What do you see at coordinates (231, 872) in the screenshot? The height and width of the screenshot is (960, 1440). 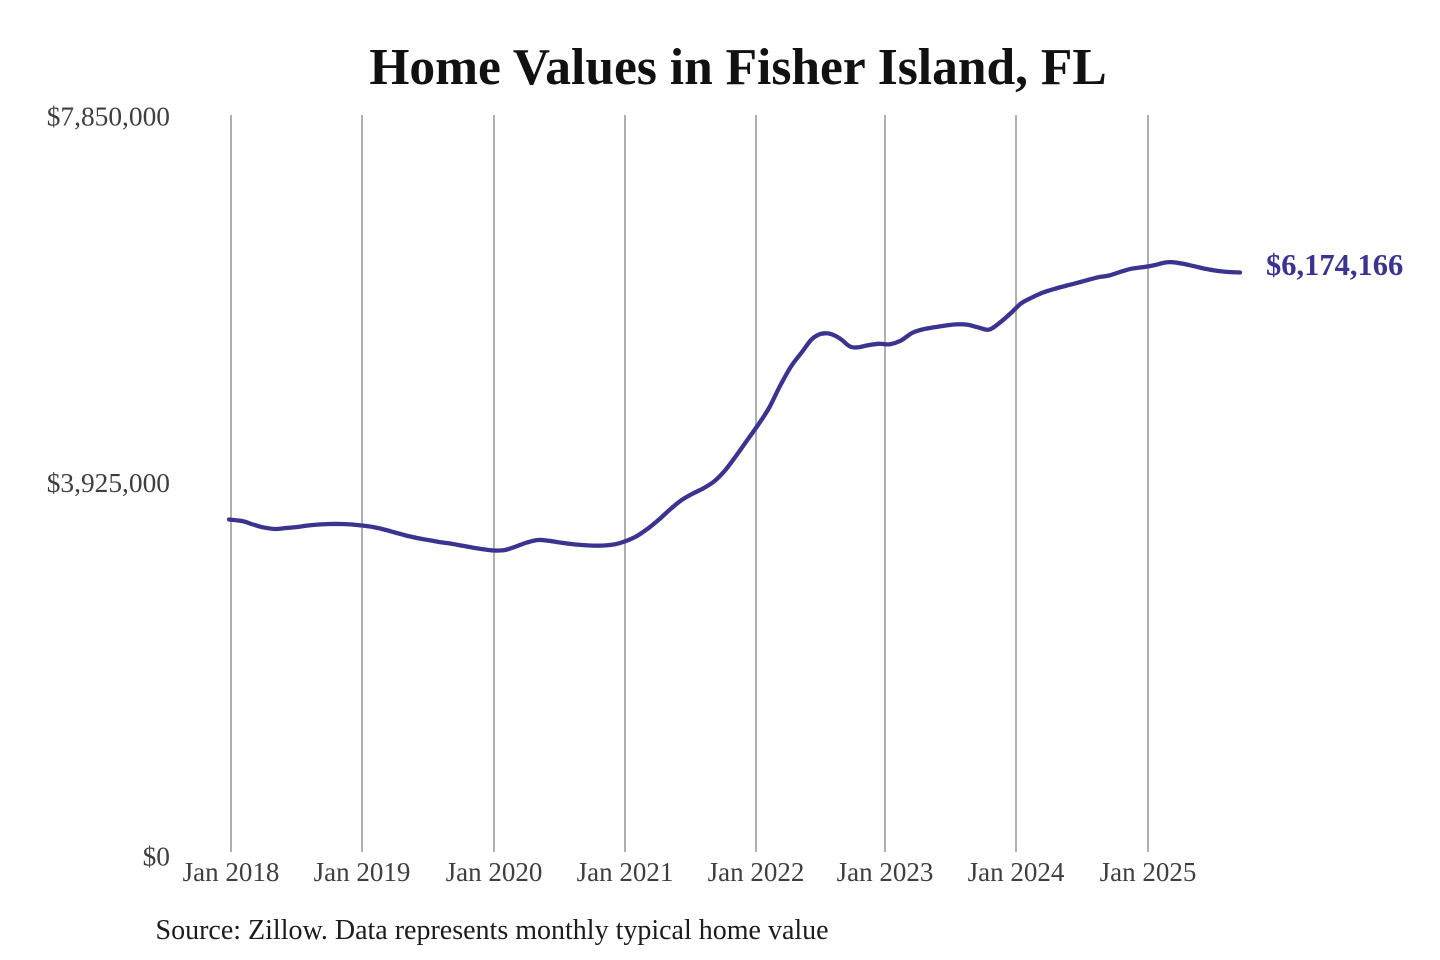 I see `svg-text: Jan 2018` at bounding box center [231, 872].